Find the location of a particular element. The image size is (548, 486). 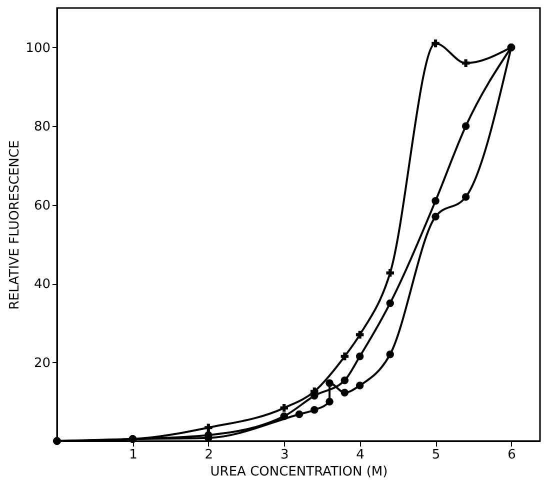

x-tick-label: 5 is located at coordinates (436, 455).